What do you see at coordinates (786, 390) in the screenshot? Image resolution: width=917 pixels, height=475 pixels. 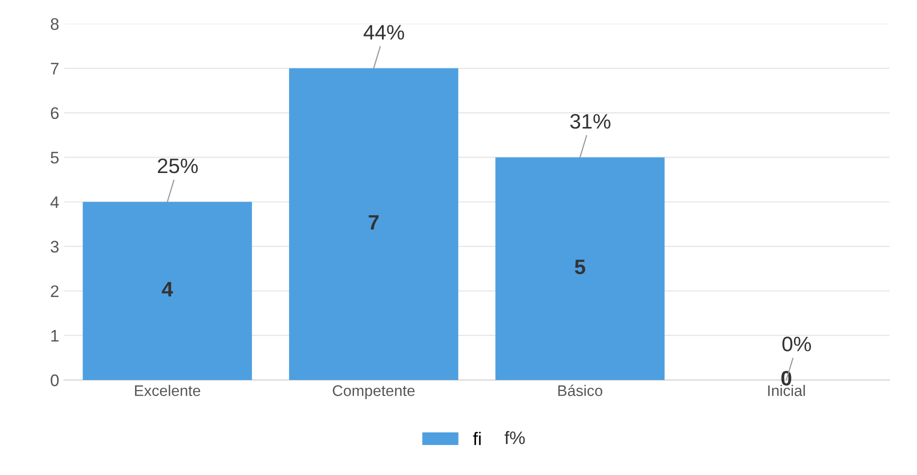 I see `x-tick-label: Inicial` at bounding box center [786, 390].